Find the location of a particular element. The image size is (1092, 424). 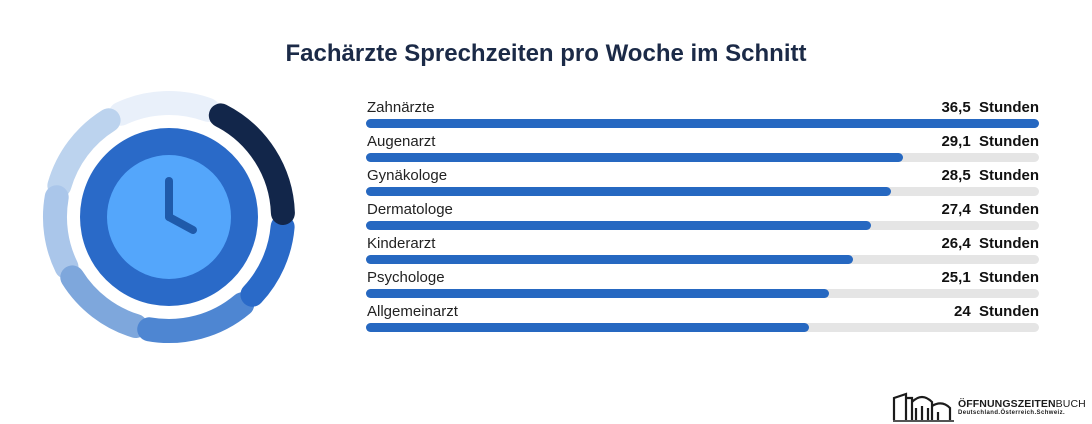

building-icon is located at coordinates (923, 407).